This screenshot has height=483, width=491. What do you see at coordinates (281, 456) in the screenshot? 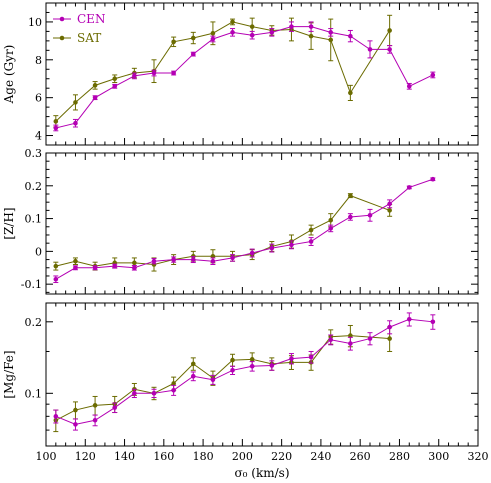
I see `x-tick-label: 220` at bounding box center [281, 456].